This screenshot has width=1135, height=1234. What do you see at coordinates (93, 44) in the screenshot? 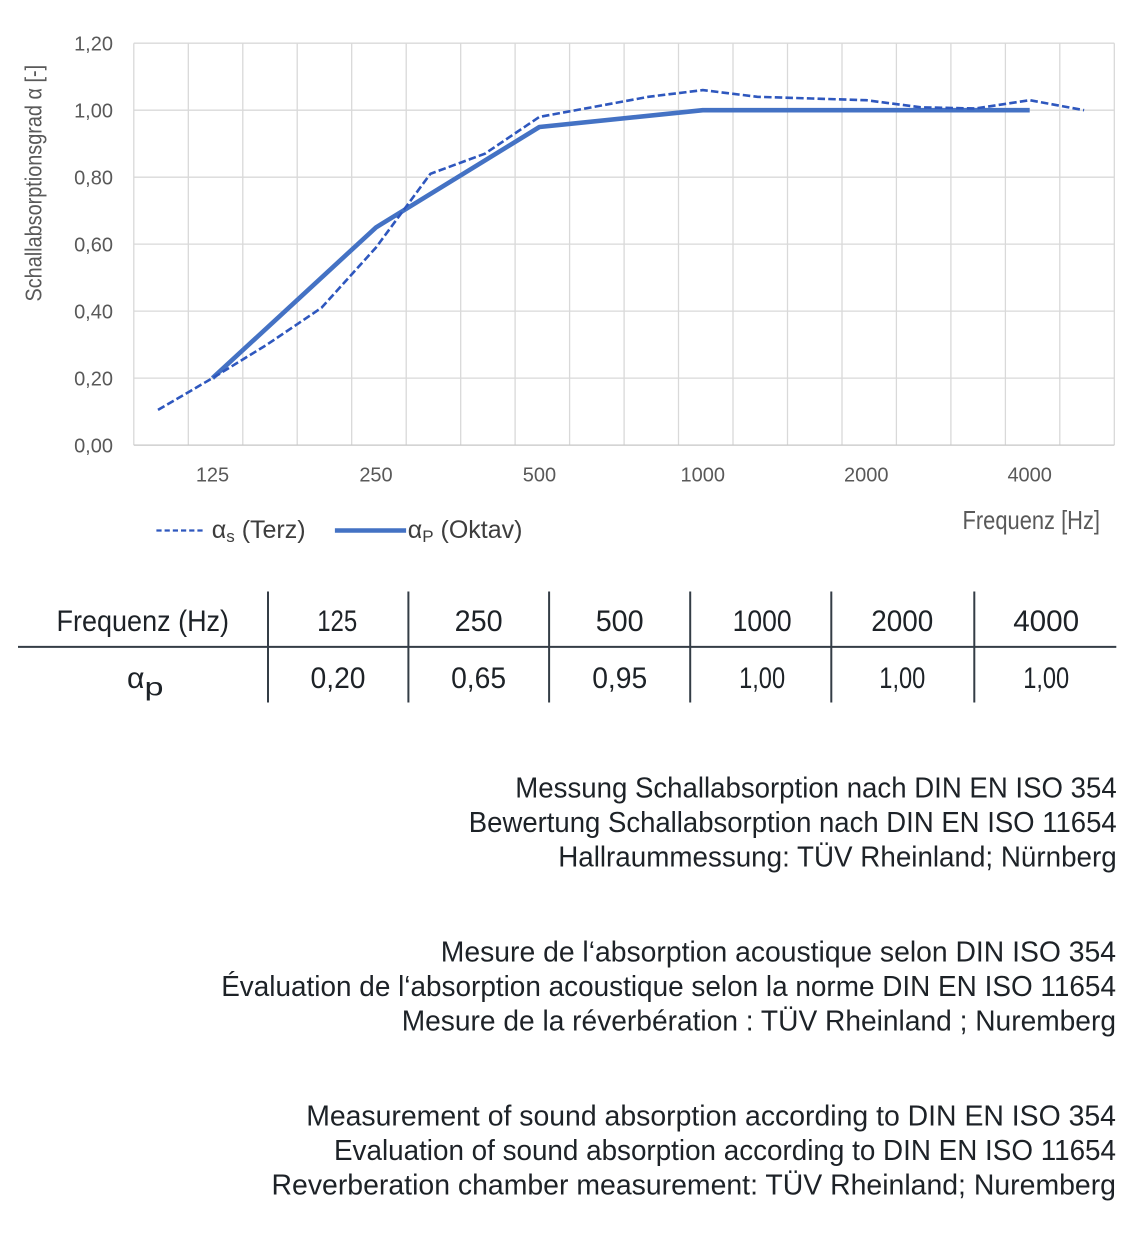
I see `svg-text: 1,20` at bounding box center [93, 44].